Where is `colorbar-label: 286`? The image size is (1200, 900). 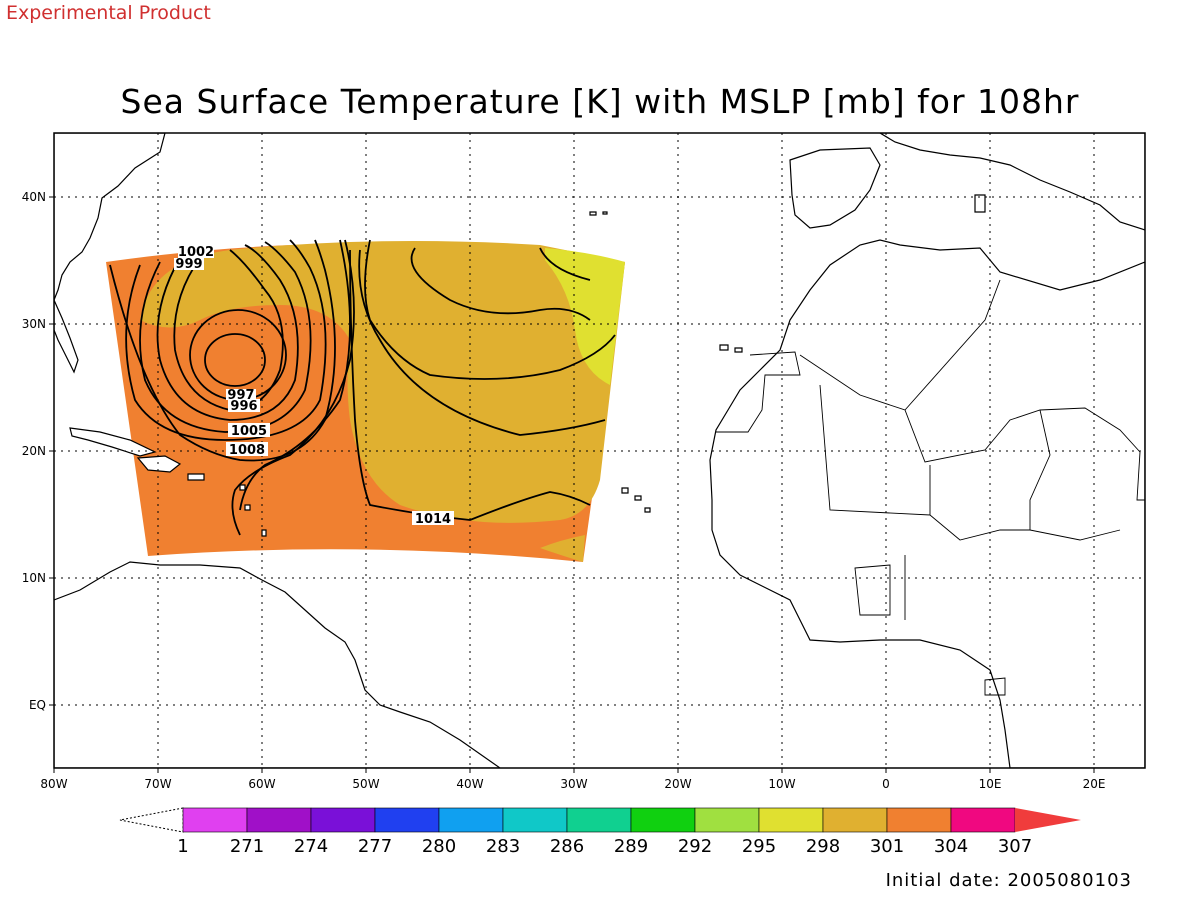
colorbar-label: 286 is located at coordinates (567, 846).